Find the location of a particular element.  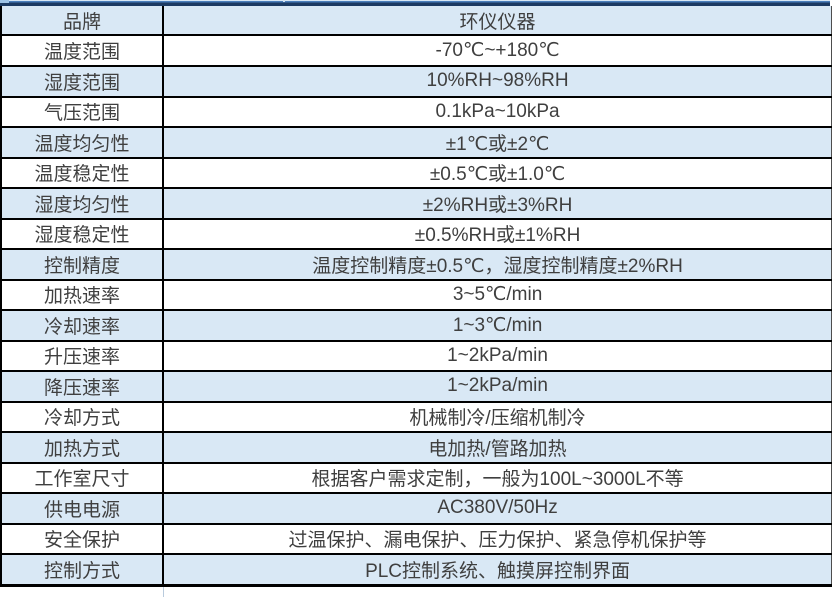

spec-label-cell: 冷却速率 is located at coordinates (83, 326).